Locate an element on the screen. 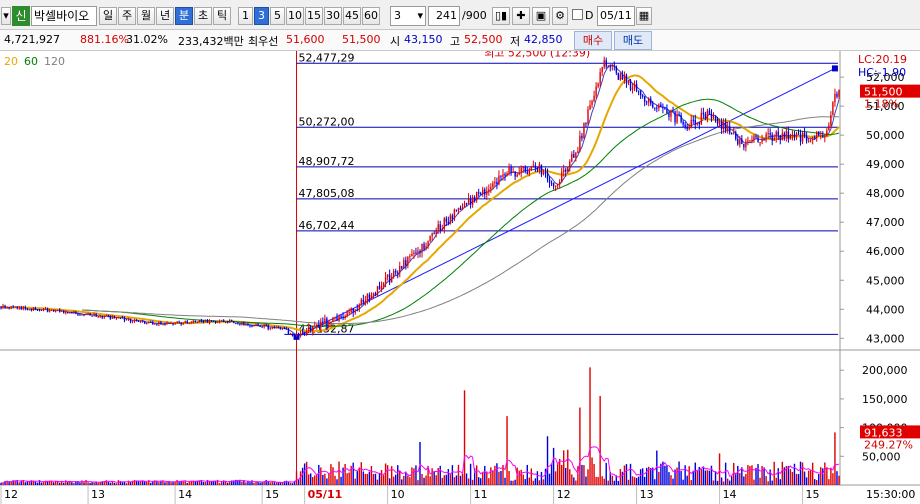 This screenshot has width=920, height=504. period-button-1: 주 is located at coordinates (127, 16).